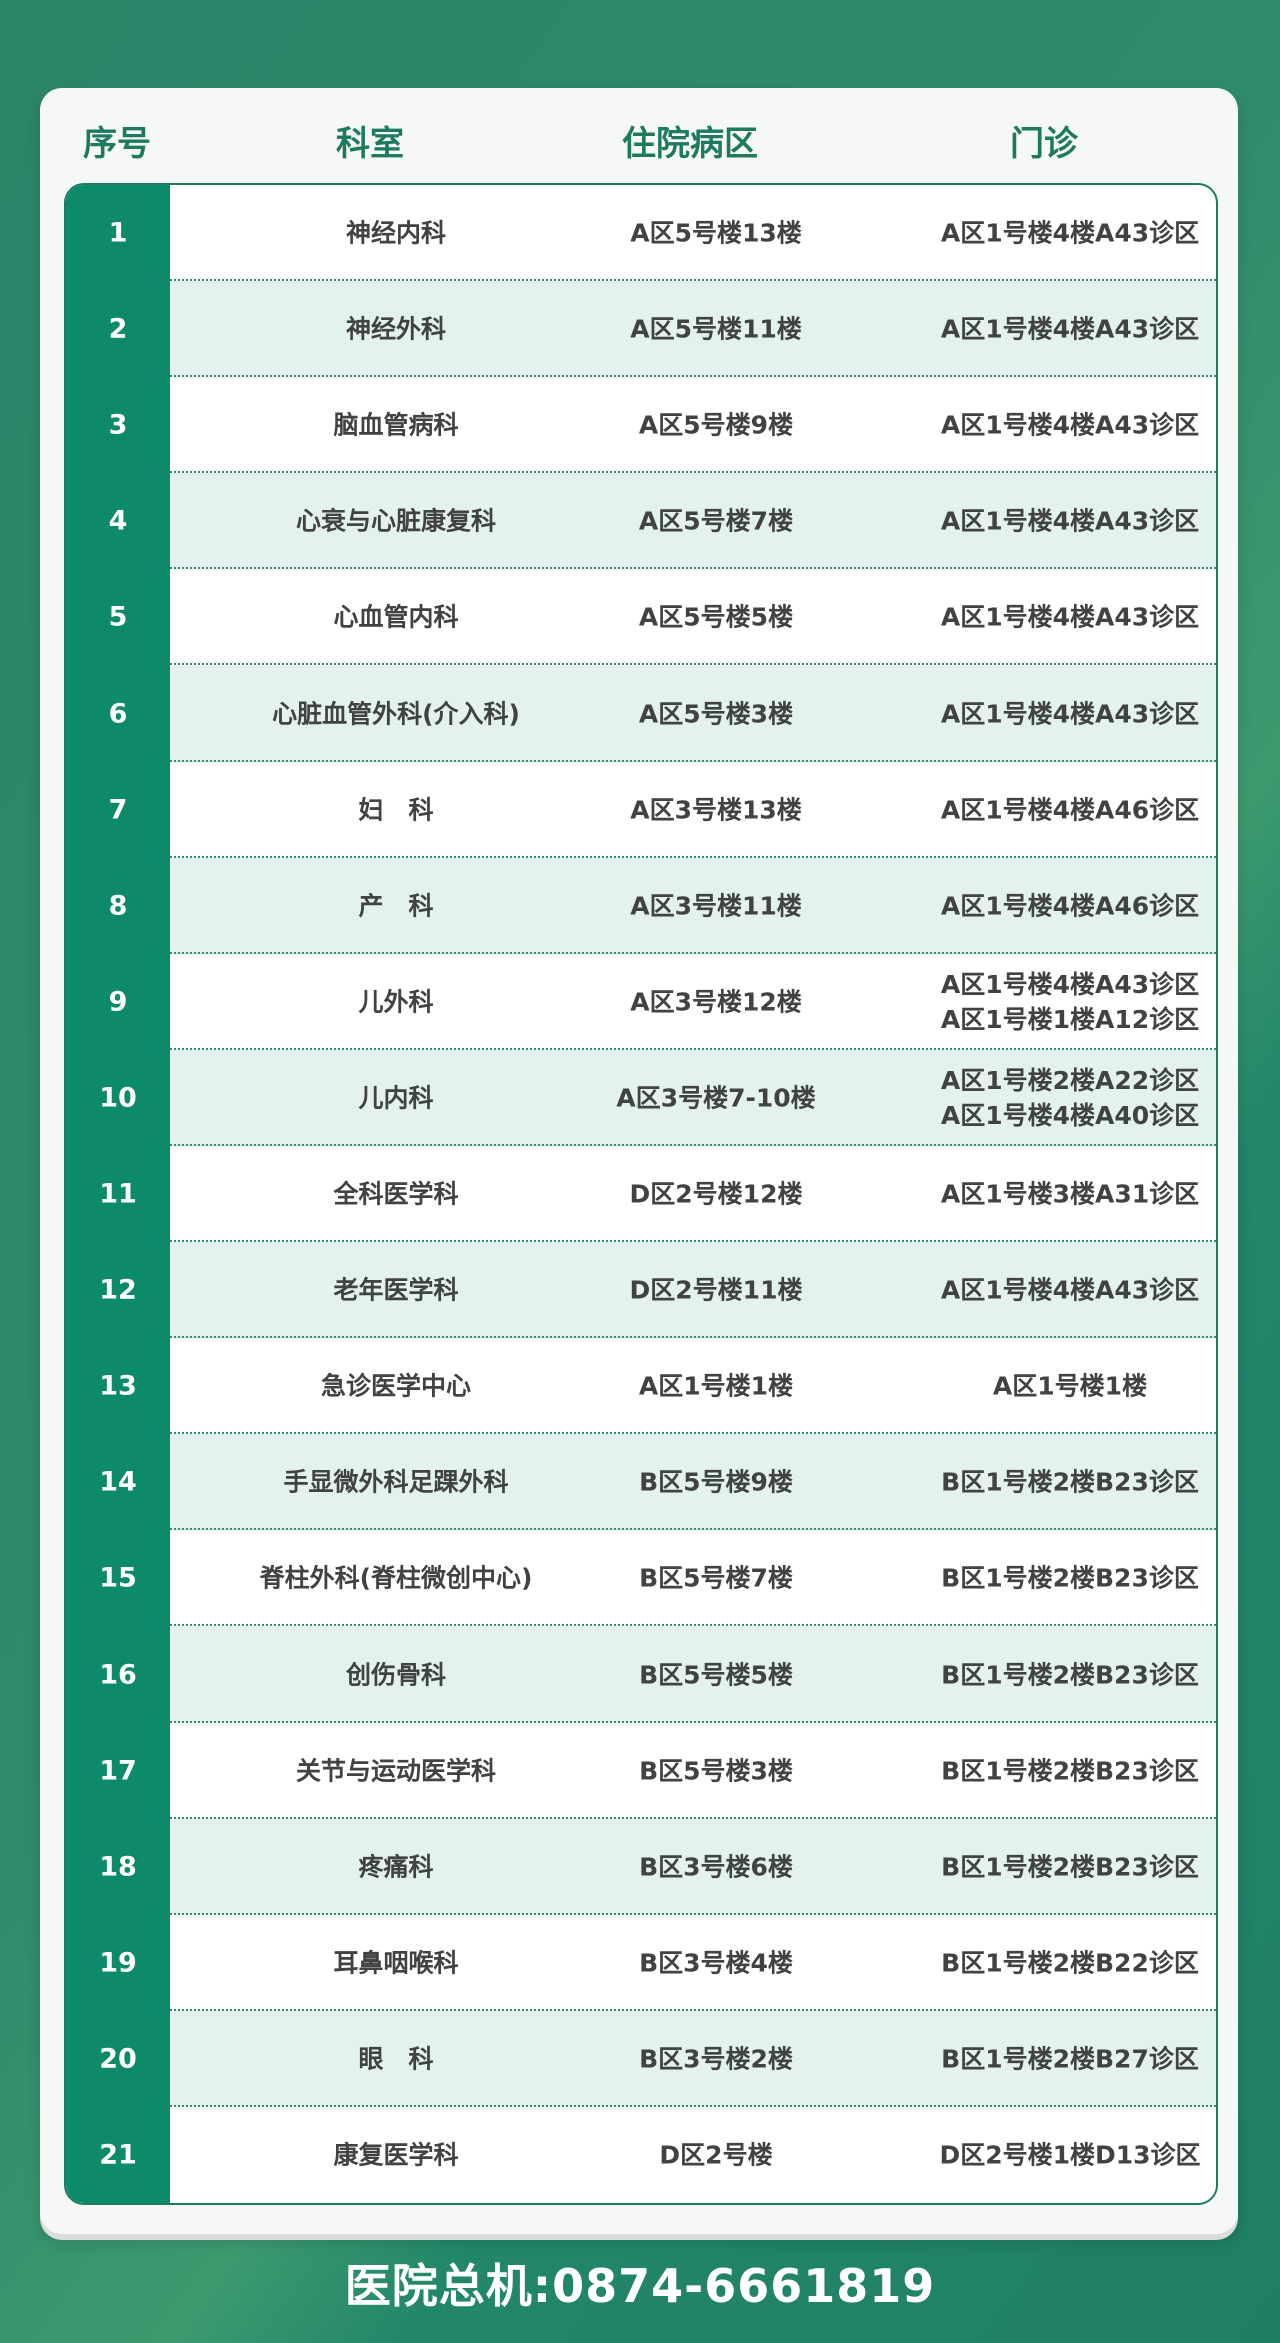  What do you see at coordinates (118, 906) in the screenshot?
I see `row-number: 8` at bounding box center [118, 906].